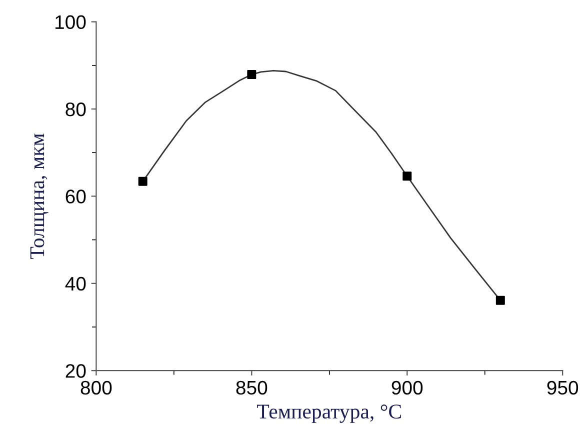  I want to click on x-tick-label: 900, so click(407, 387).